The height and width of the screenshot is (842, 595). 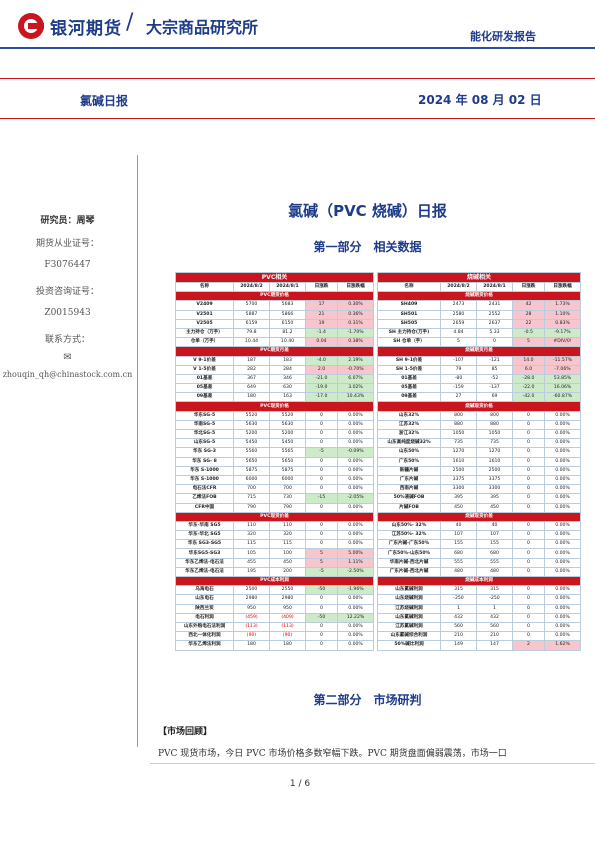 I want to click on row-value: -0.09%, so click(x=355, y=452).